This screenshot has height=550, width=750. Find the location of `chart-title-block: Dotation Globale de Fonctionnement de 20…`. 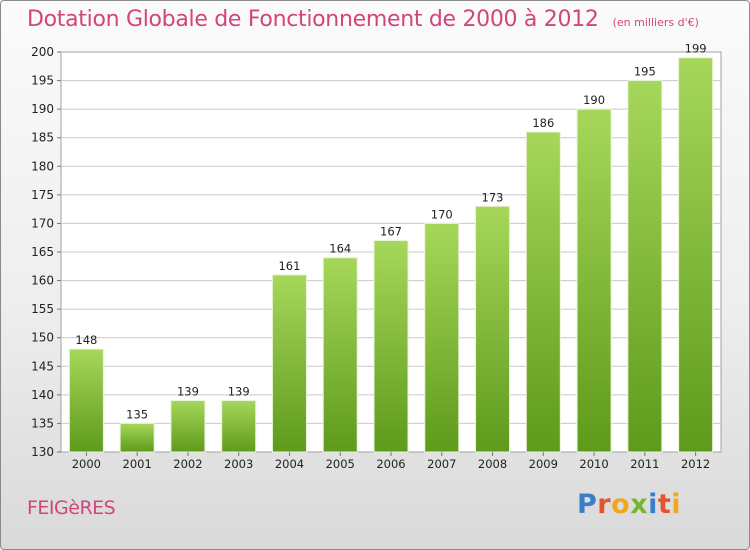

chart-title-block: Dotation Globale de Fonctionnement de 20… is located at coordinates (363, 19).